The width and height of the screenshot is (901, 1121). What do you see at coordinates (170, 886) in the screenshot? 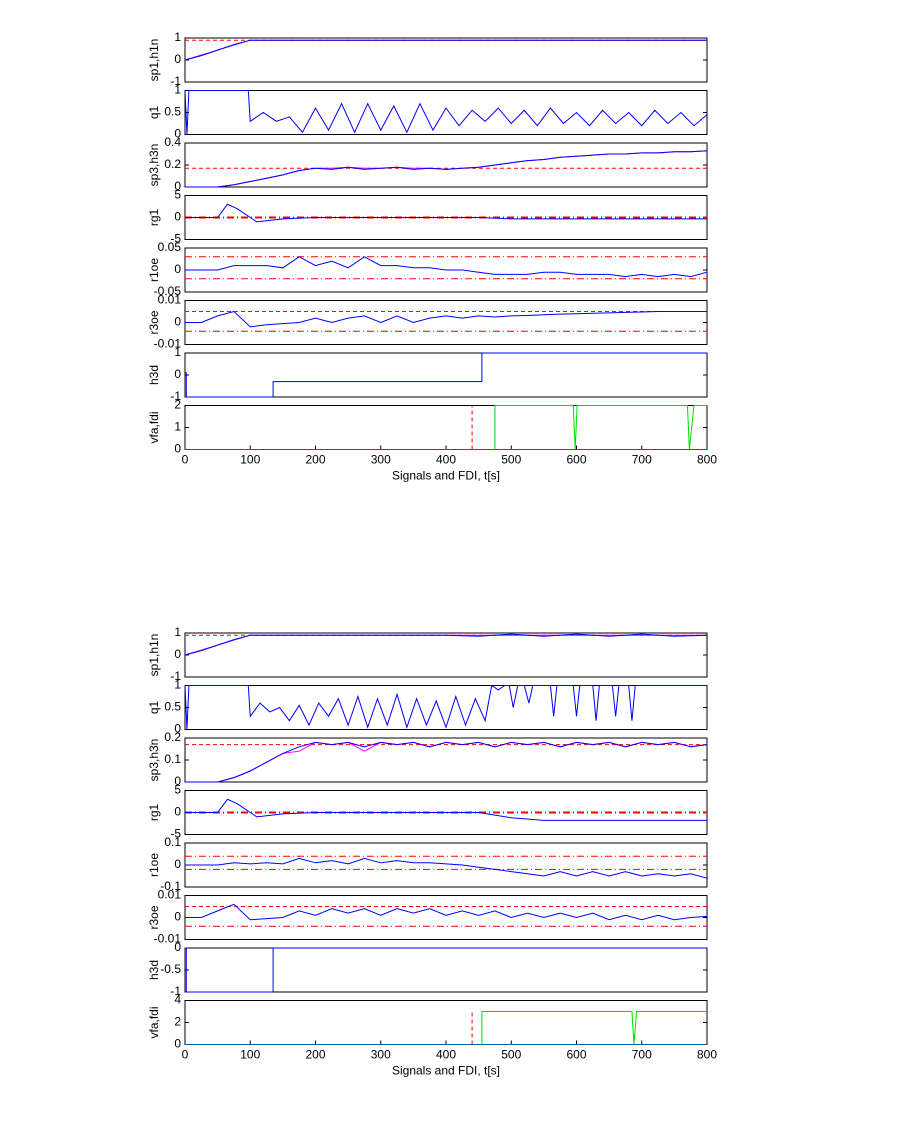
I see `y-tick-label: -0.1` at bounding box center [170, 886].